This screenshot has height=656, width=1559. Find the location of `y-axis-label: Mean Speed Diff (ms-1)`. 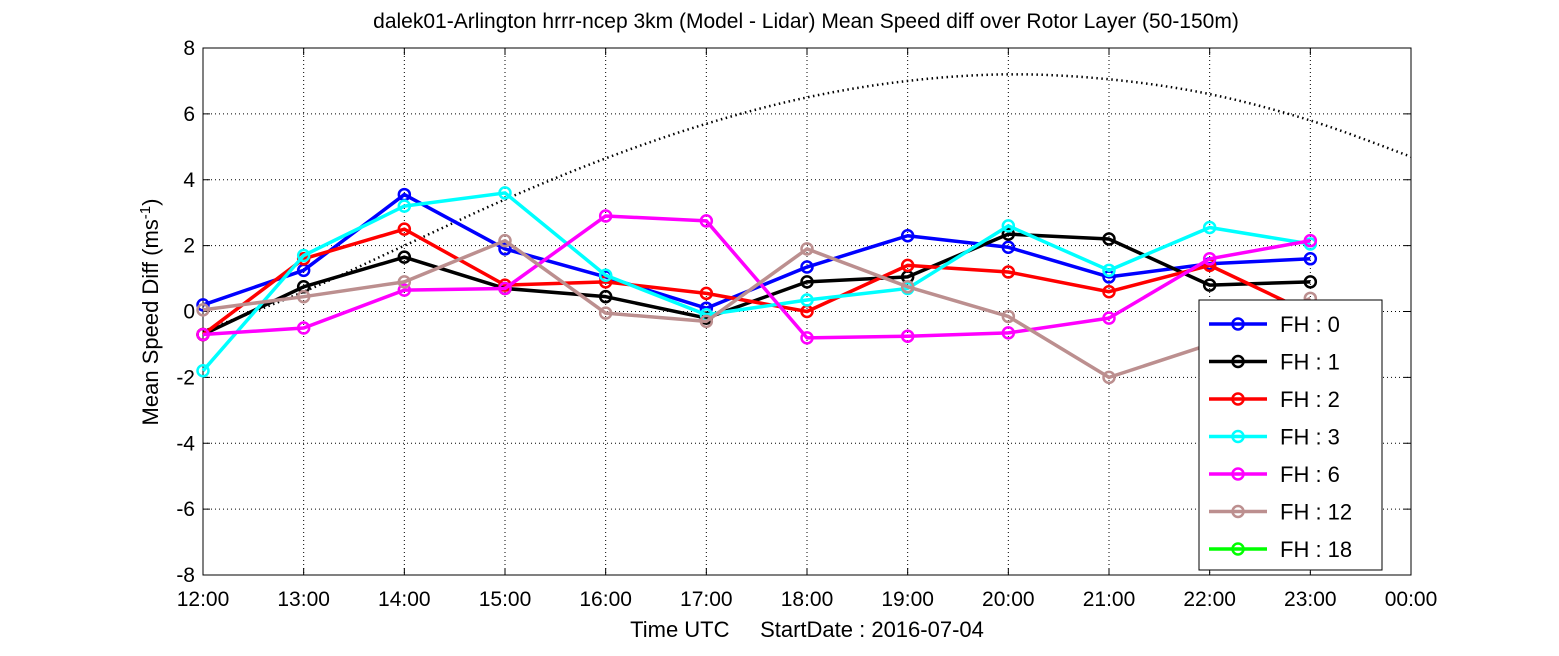

y-axis-label: Mean Speed Diff (ms-1) is located at coordinates (150, 312).